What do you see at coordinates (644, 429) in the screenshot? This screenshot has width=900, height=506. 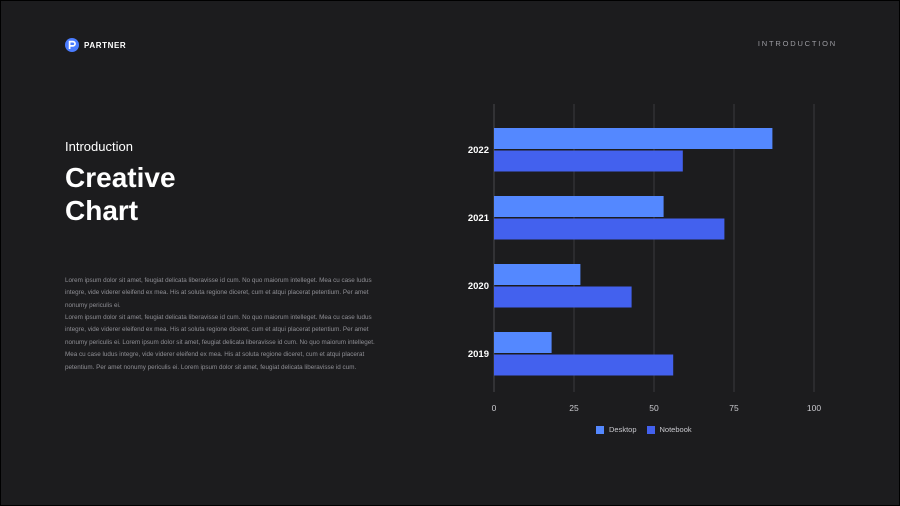 I see `chart-legend: Desktop Notebook` at bounding box center [644, 429].